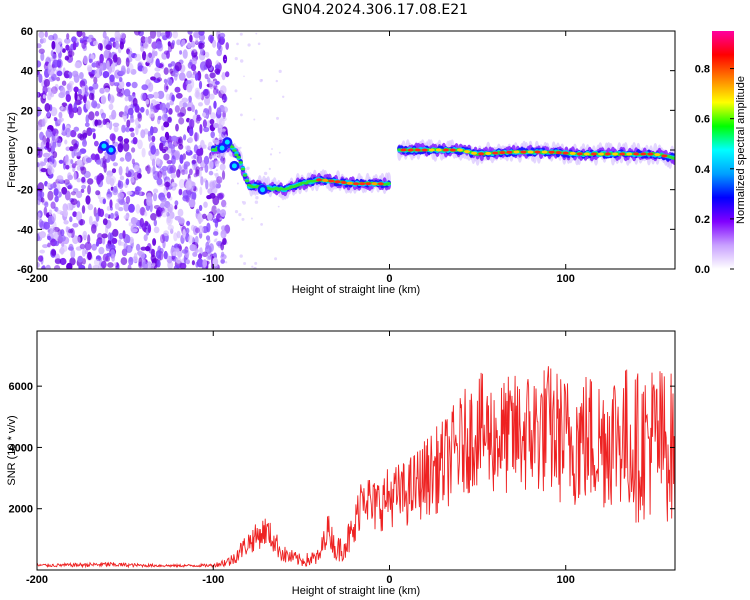  I want to click on x-tick-label: 100, so click(566, 580).